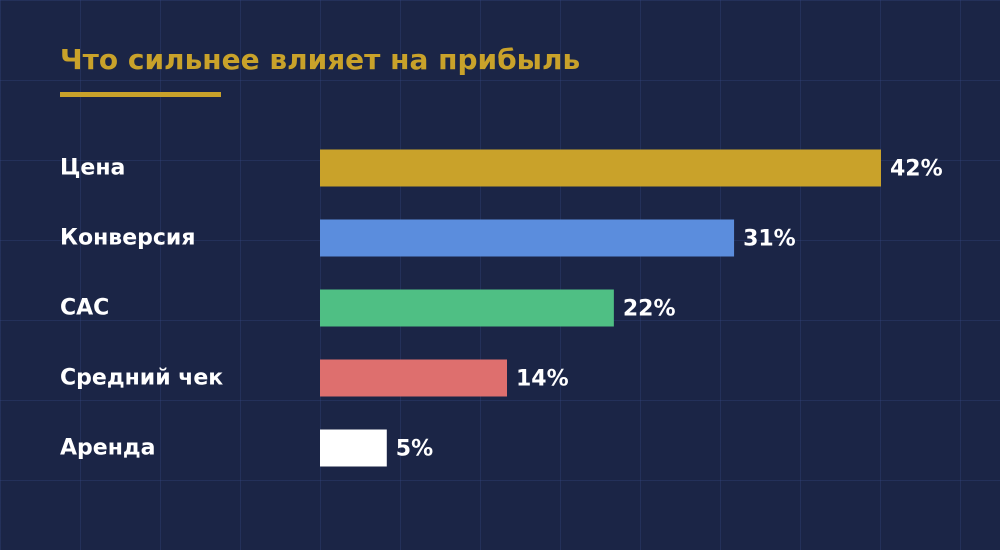 The height and width of the screenshot is (550, 1000). I want to click on value-label: 5%, so click(414, 449).